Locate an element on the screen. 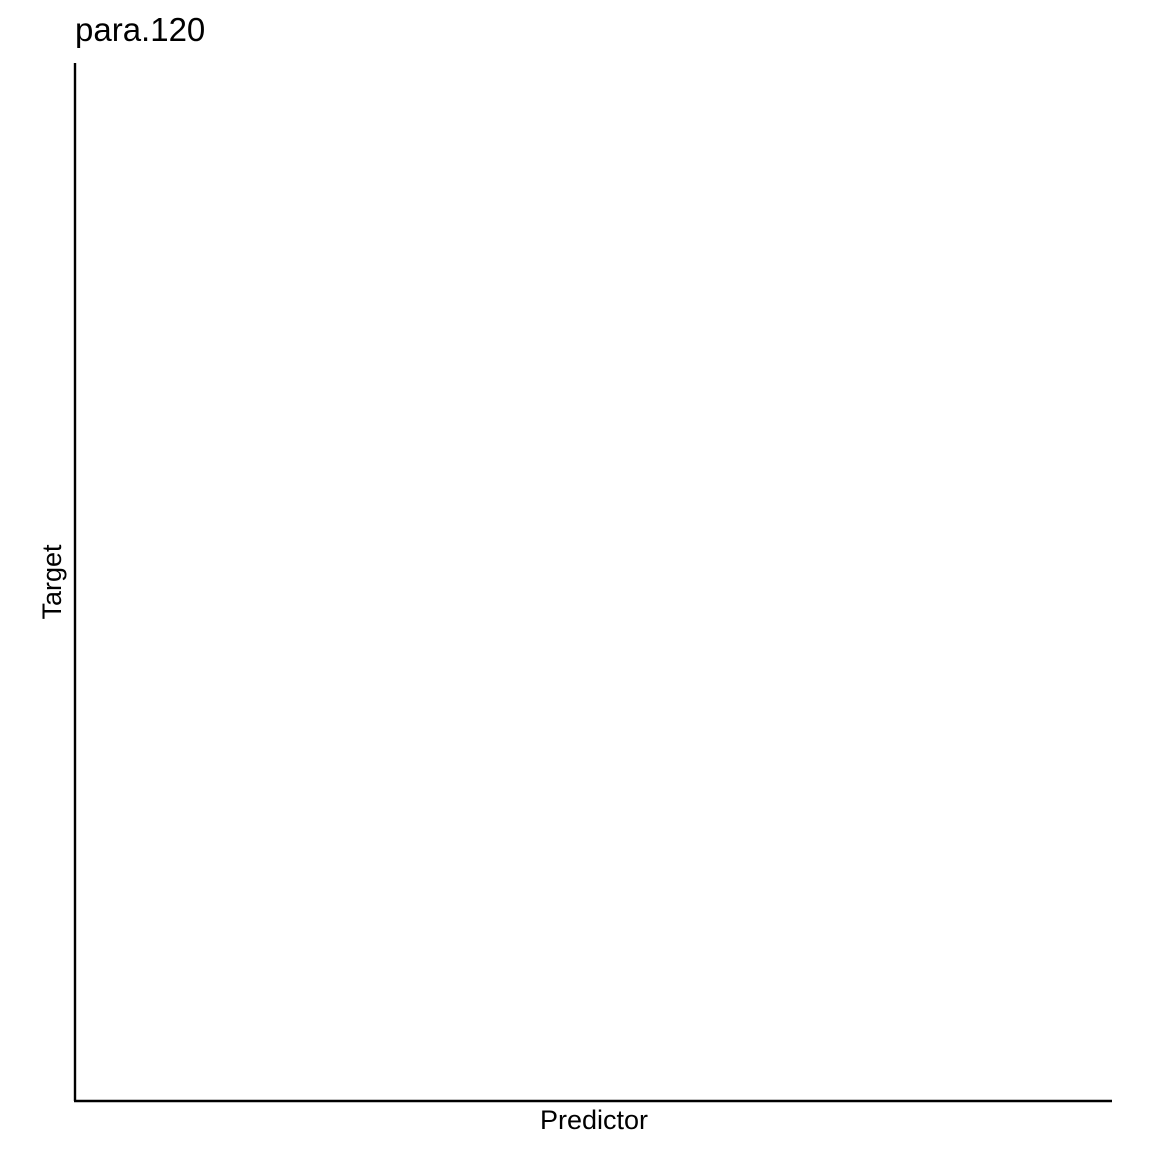  y-axis-label: Target is located at coordinates (52, 582).